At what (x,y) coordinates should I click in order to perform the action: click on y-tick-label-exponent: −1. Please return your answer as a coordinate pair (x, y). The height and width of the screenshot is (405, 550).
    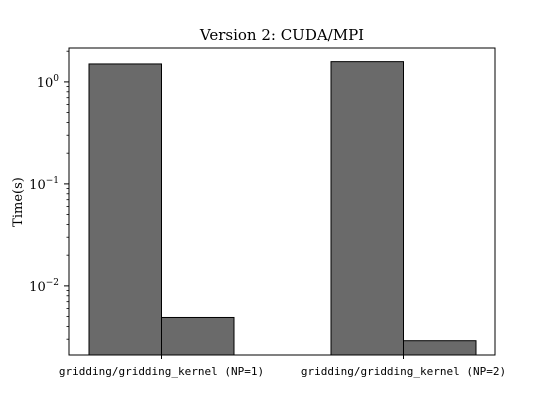
    Looking at the image, I should click on (52, 181).